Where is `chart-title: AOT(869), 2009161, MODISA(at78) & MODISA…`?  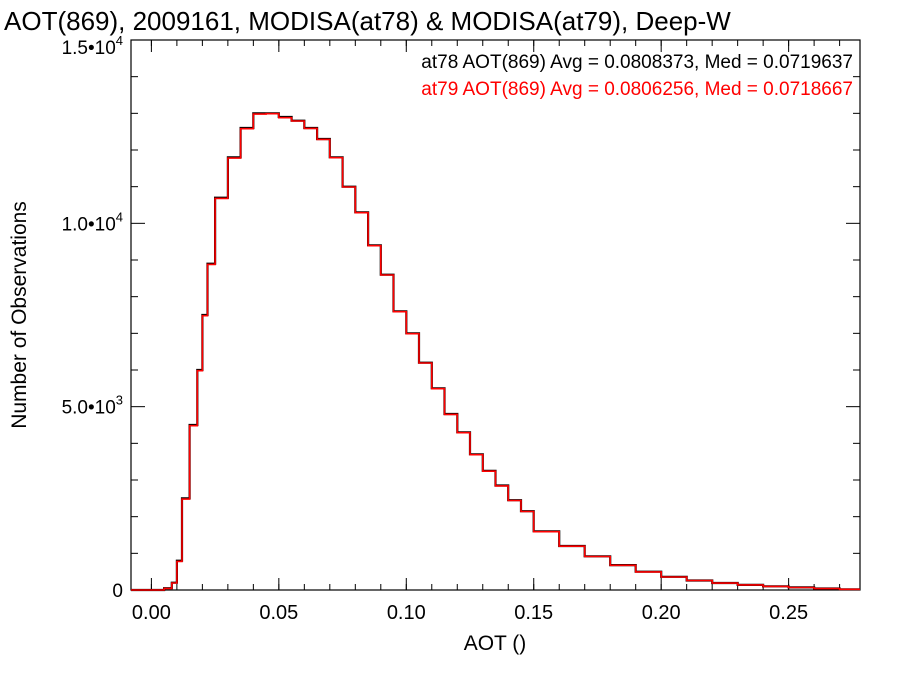 chart-title: AOT(869), 2009161, MODISA(at78) & MODISA… is located at coordinates (367, 21).